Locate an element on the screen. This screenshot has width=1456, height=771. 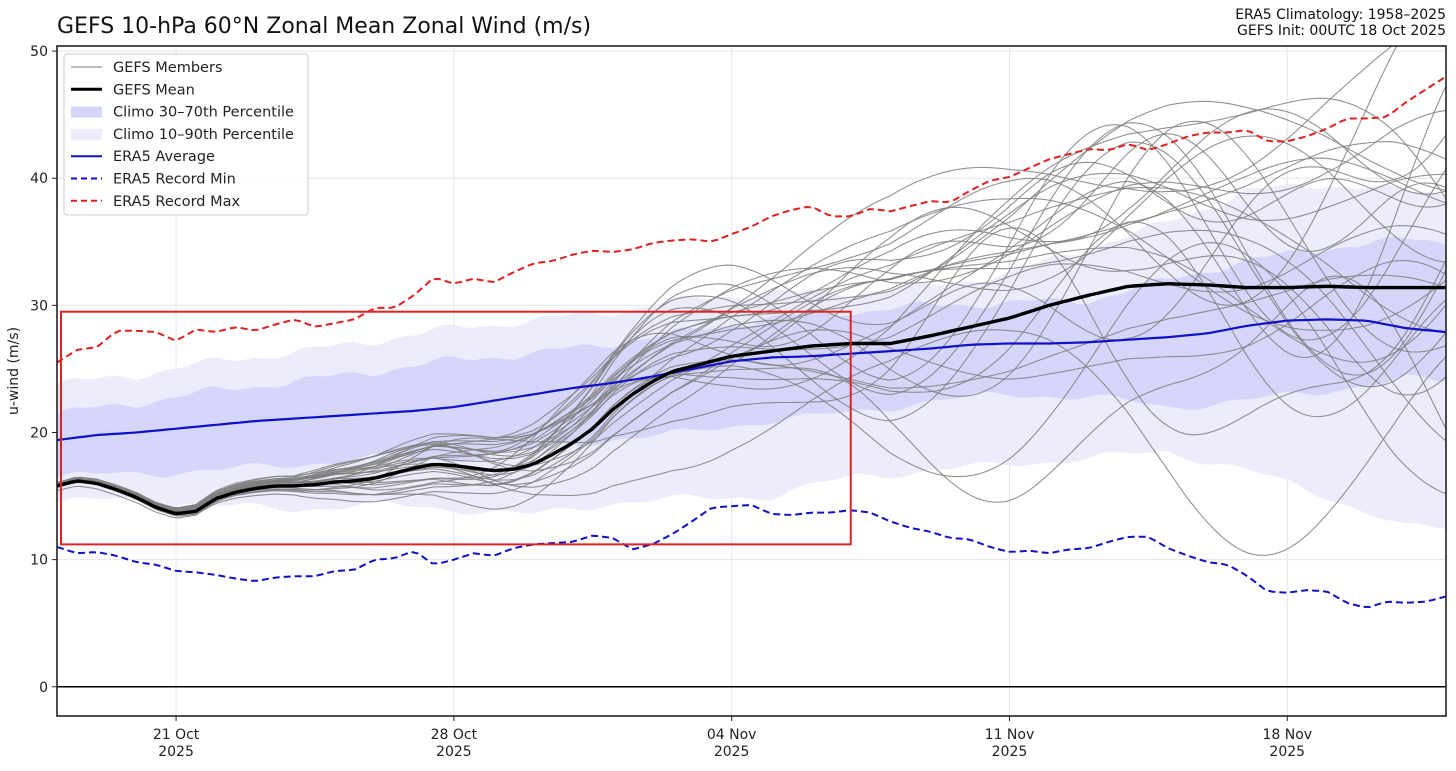
y-tick-label: 50 is located at coordinates (39, 52).